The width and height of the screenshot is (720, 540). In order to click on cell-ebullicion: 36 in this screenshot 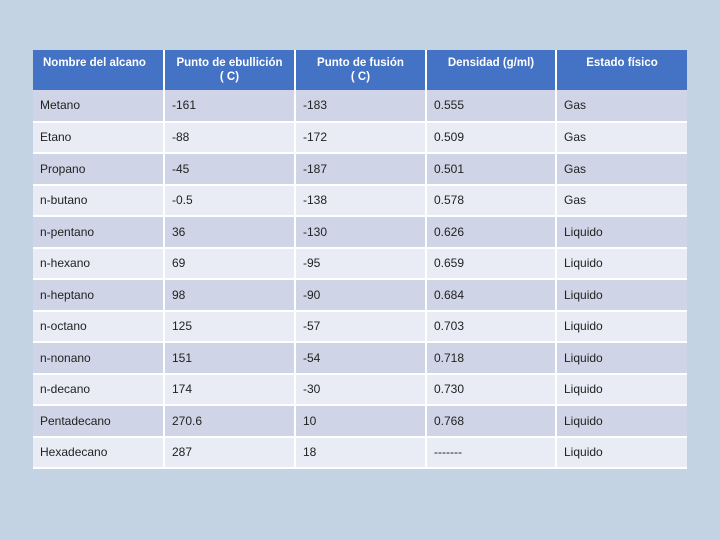, I will do `click(230, 232)`.